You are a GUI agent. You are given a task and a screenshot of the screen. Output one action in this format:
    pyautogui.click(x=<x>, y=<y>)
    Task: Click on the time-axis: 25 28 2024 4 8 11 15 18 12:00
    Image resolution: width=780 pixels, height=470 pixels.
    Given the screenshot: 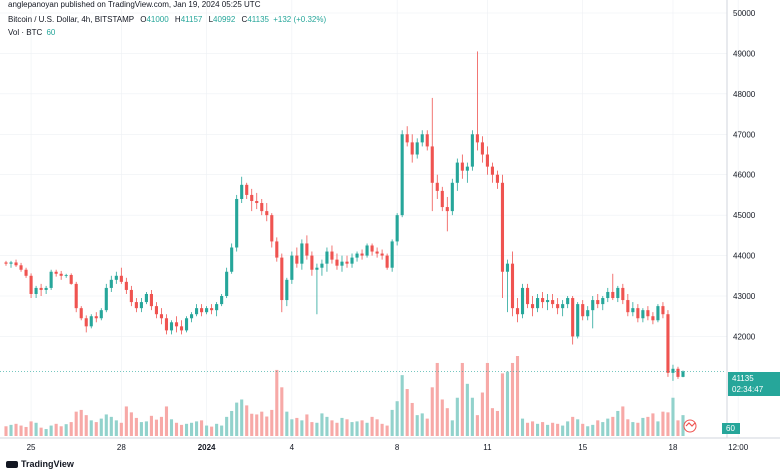 What is the action you would take?
    pyautogui.click(x=388, y=447)
    